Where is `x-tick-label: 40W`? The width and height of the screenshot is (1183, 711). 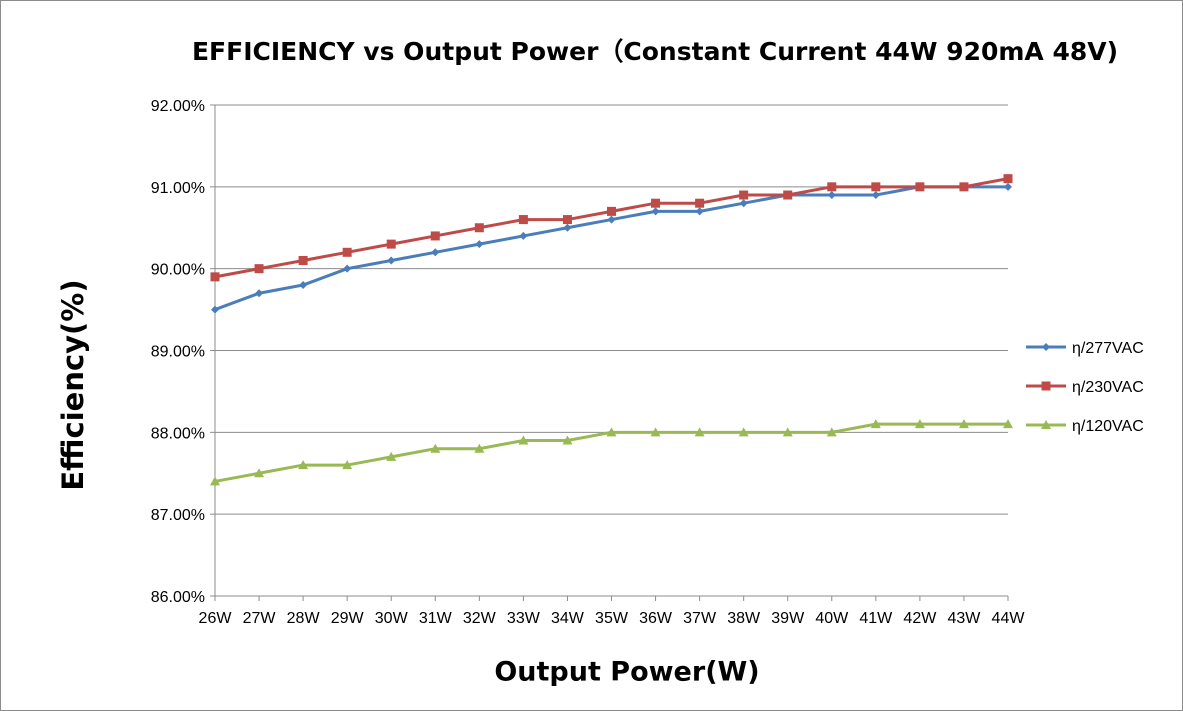
x-tick-label: 40W is located at coordinates (832, 618).